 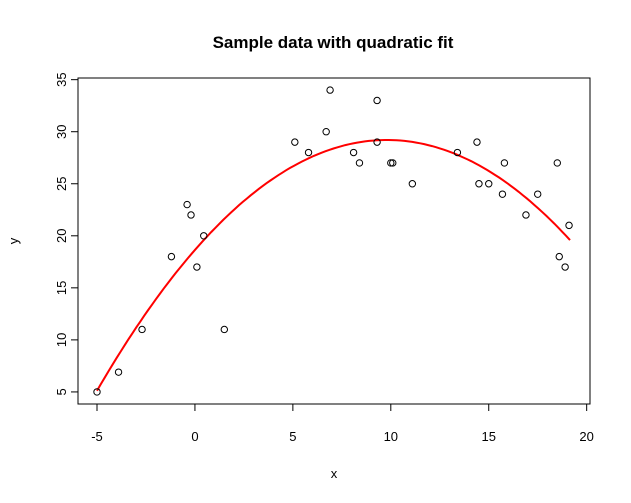 What do you see at coordinates (97, 436) in the screenshot?
I see `x-tick-label: -5` at bounding box center [97, 436].